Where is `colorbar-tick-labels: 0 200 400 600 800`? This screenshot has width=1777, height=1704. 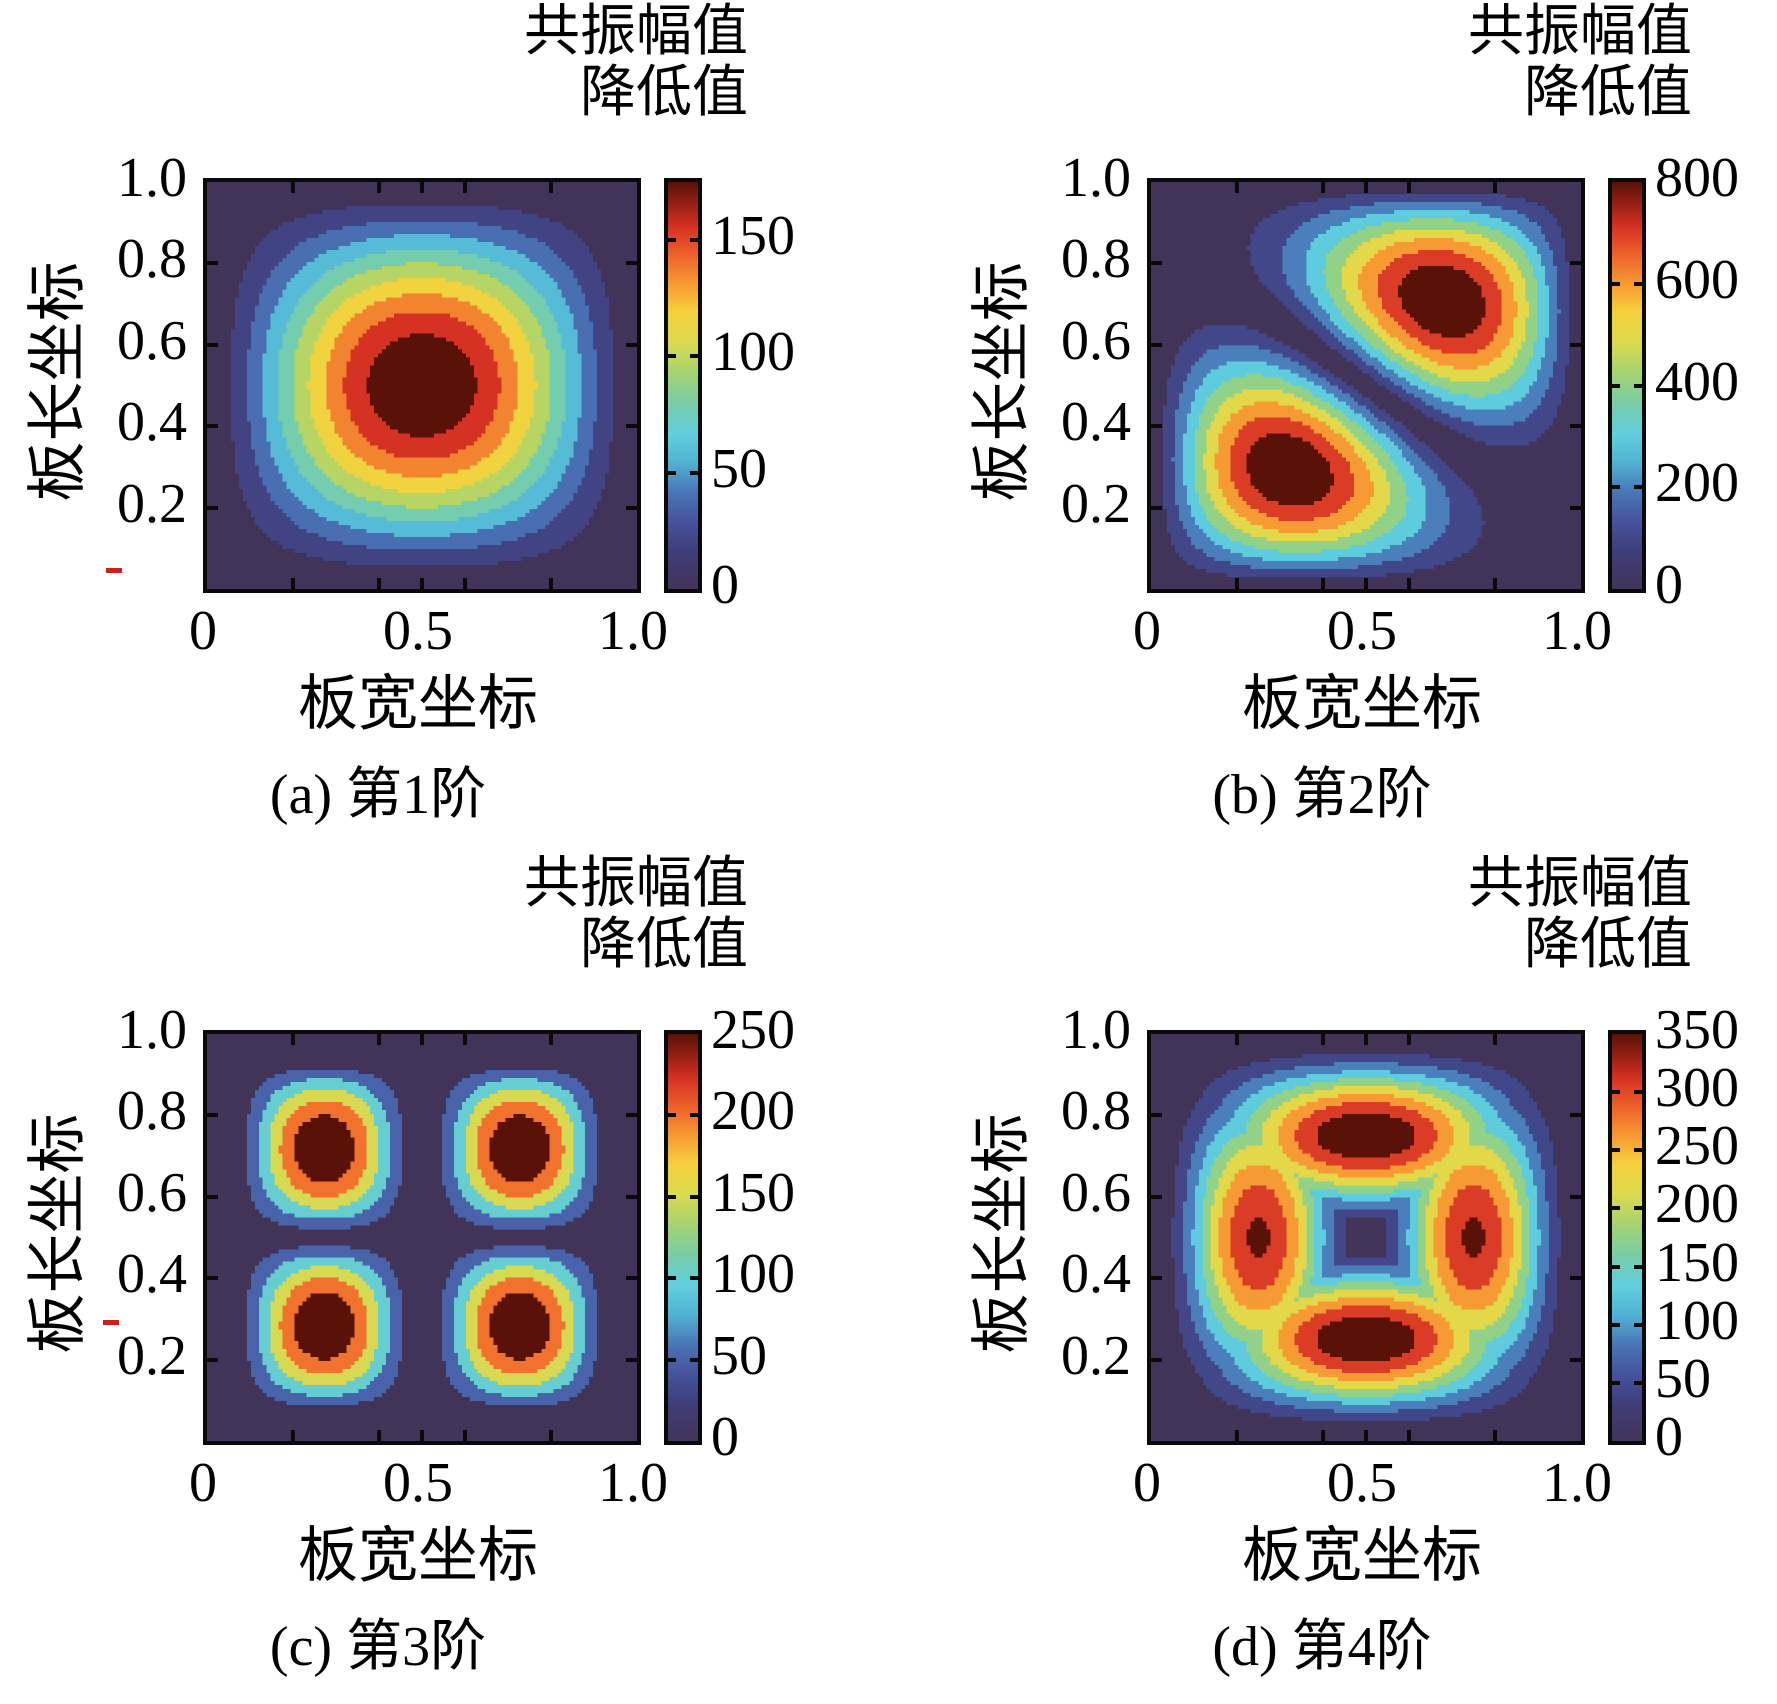 colorbar-tick-labels: 0 200 400 600 800 is located at coordinates (1716, 381).